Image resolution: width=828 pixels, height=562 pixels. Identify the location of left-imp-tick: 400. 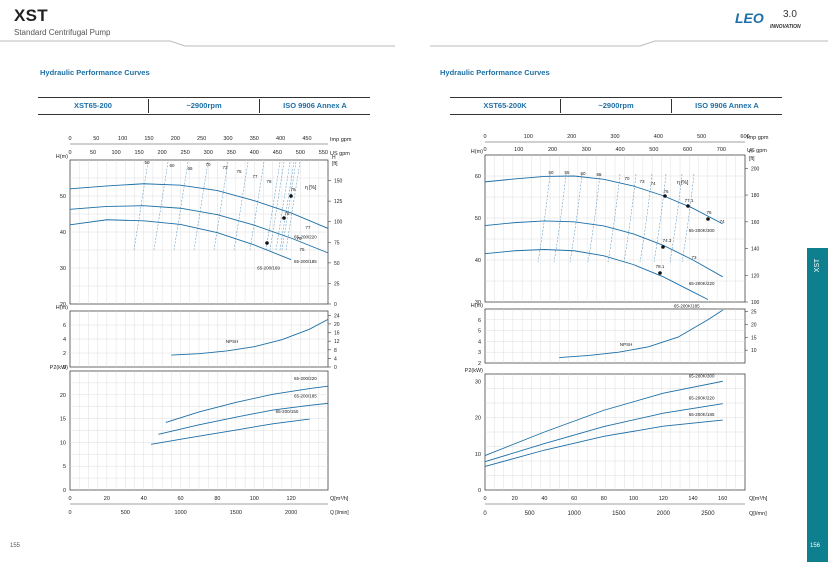
(280, 139).